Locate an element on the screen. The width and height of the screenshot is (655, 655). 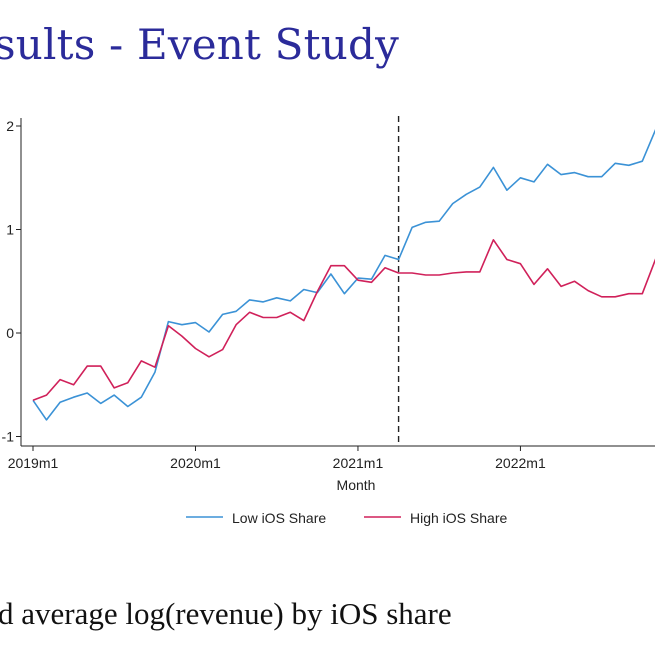
x-tick-label: 2020m1 is located at coordinates (195, 463).